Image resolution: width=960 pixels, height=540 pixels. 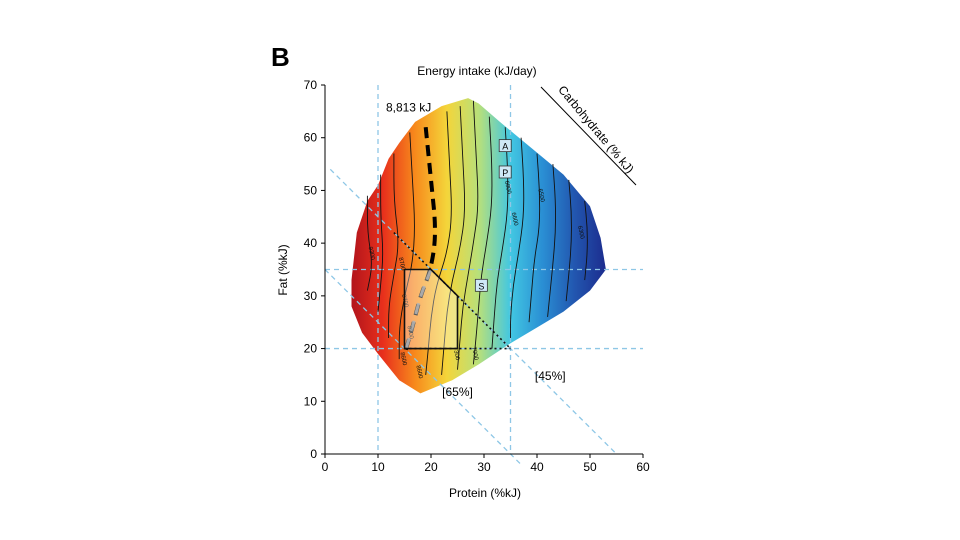 What do you see at coordinates (280, 57) in the screenshot?
I see `panel-label: B` at bounding box center [280, 57].